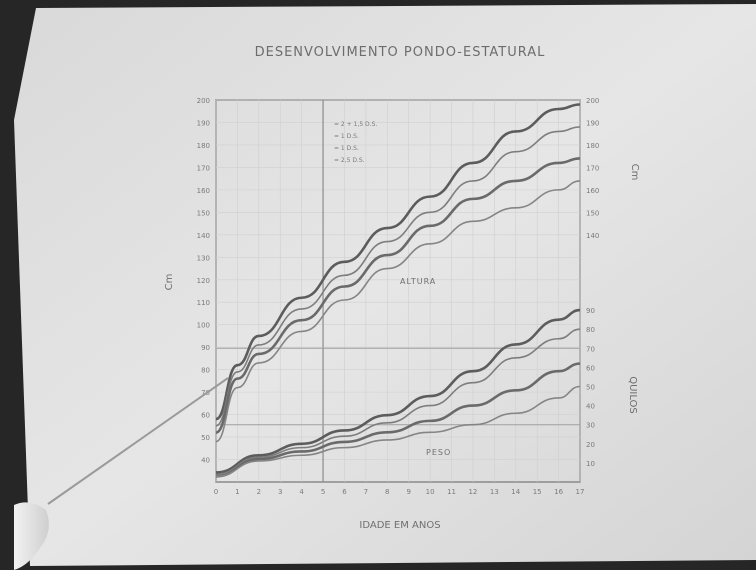 The height and width of the screenshot is (570, 756). I want to click on y-right-bottom-tick-label: 40, so click(590, 407).